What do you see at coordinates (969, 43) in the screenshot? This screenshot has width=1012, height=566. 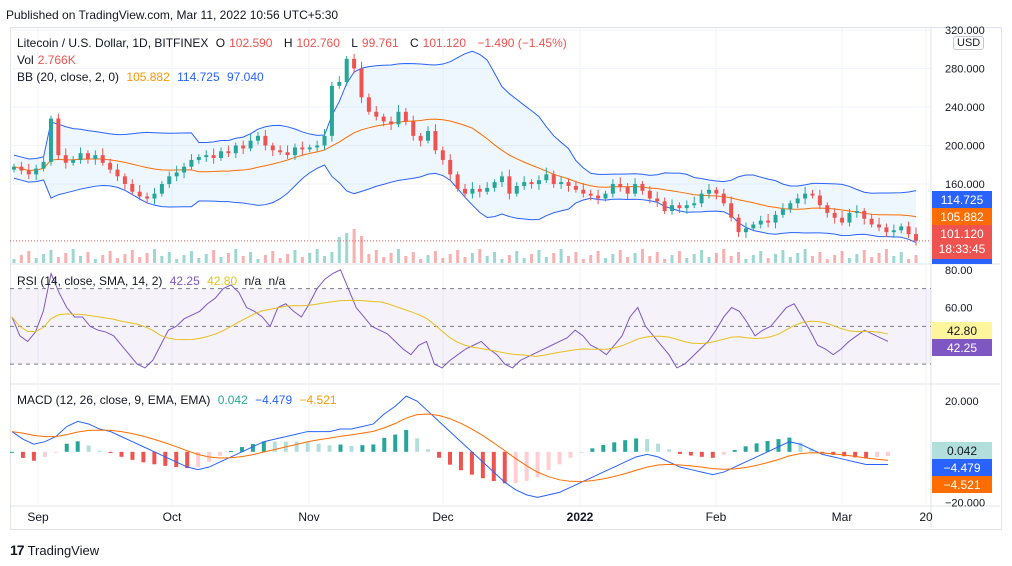 I see `currency-button: USD` at bounding box center [969, 43].